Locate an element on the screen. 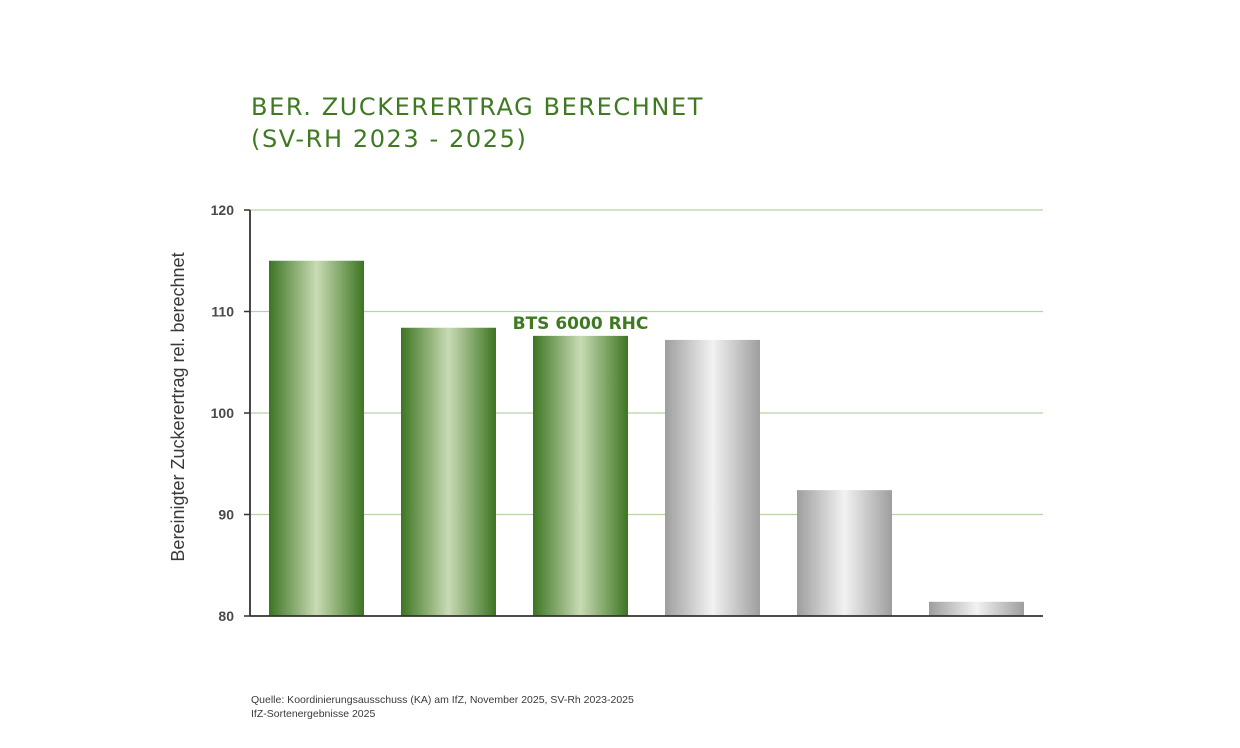 Image resolution: width=1240 pixels, height=748 pixels. y-tick-label-80: 80 is located at coordinates (226, 616).